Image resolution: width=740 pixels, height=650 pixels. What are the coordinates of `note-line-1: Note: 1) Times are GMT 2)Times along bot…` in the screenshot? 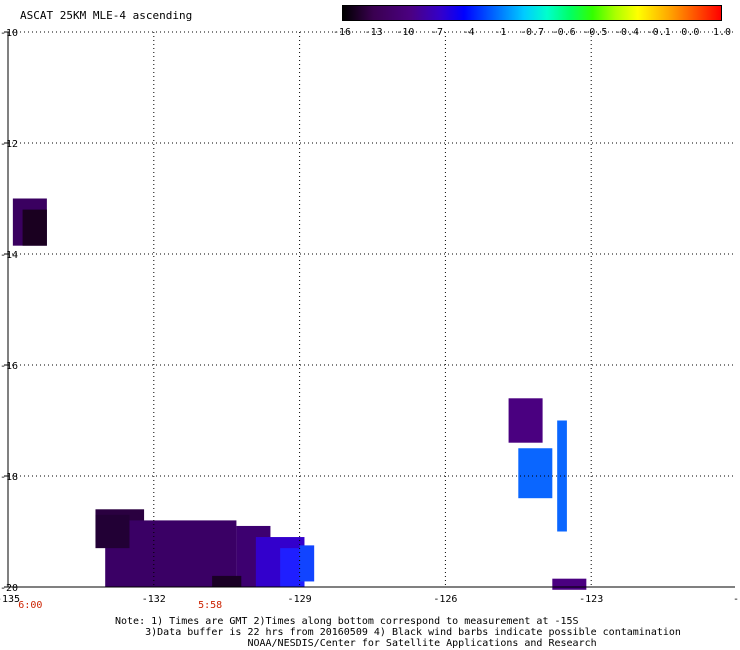 It's located at (347, 621).